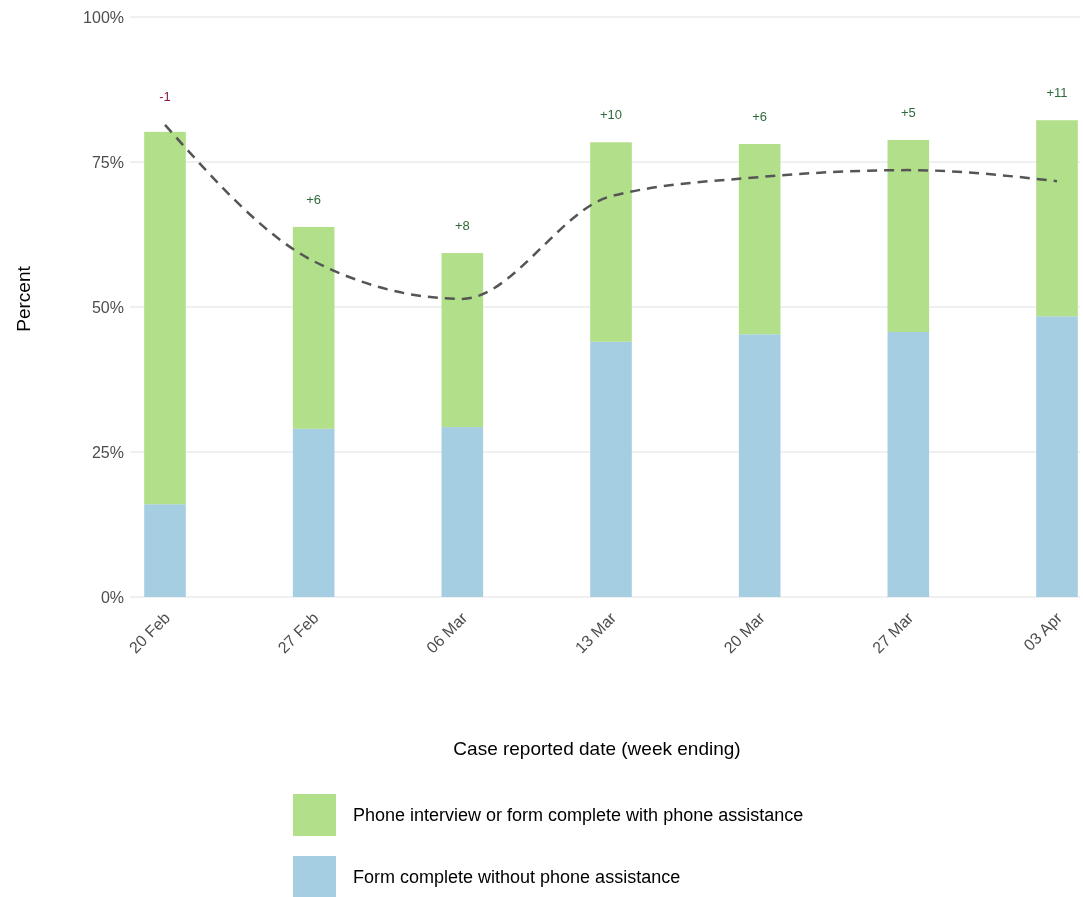 This screenshot has height=897, width=1083. Describe the element at coordinates (744, 632) in the screenshot. I see `x-tick-label: 20 Mar` at that location.